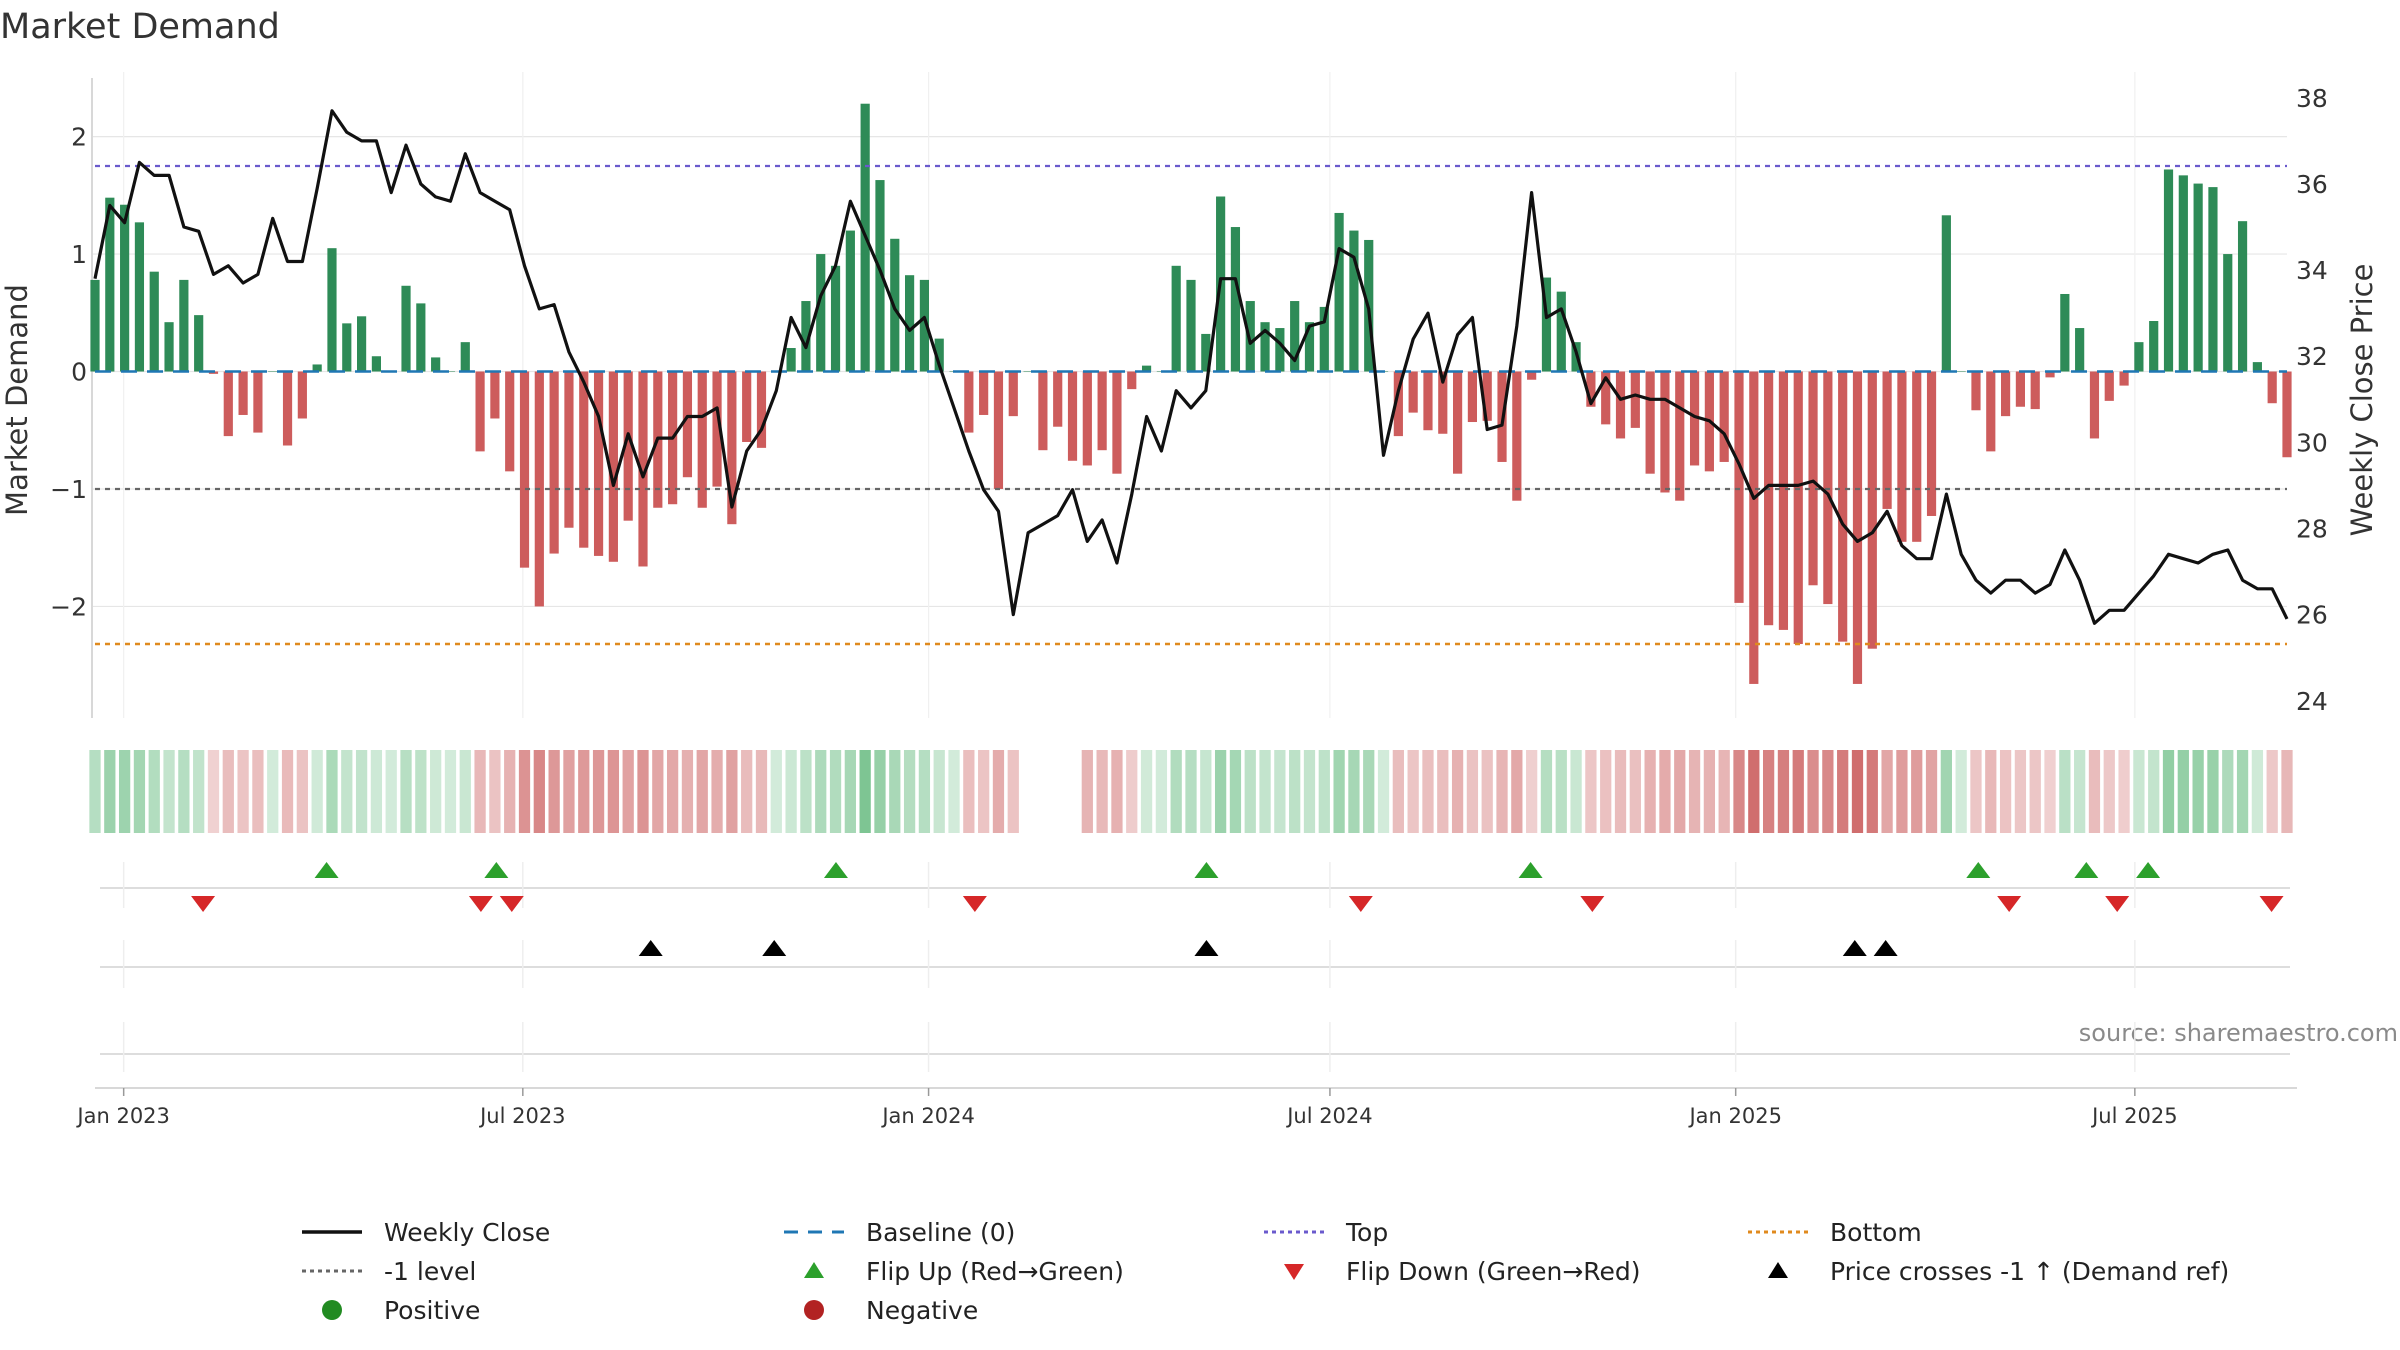  Describe the element at coordinates (2133, 1116) in the screenshot. I see `x-tick-label: Jul 2025` at that location.